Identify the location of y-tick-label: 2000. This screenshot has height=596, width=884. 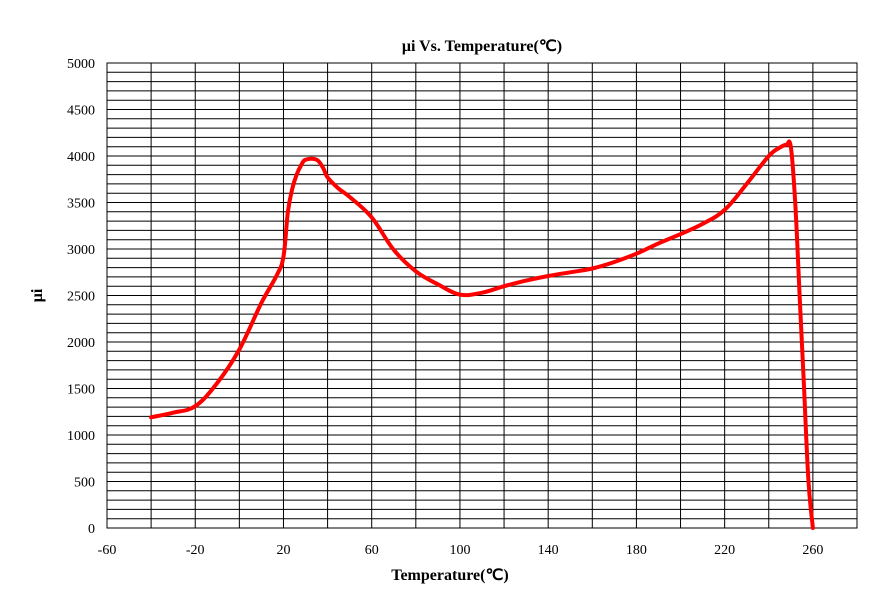
(81, 343).